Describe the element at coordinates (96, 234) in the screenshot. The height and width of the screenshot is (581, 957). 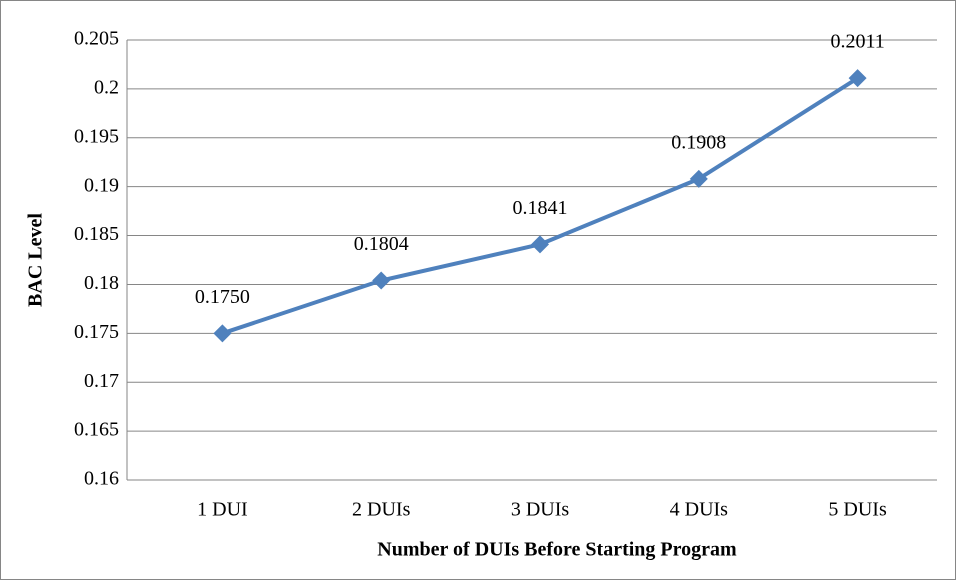
I see `y-tick-label: 0.185` at that location.